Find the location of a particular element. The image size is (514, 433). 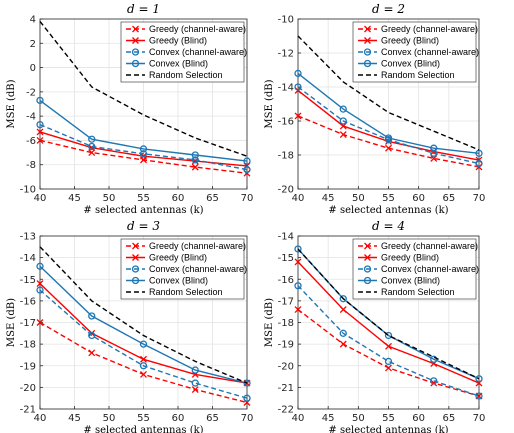

legend-label: Greedy (Blind) is located at coordinates (410, 41).